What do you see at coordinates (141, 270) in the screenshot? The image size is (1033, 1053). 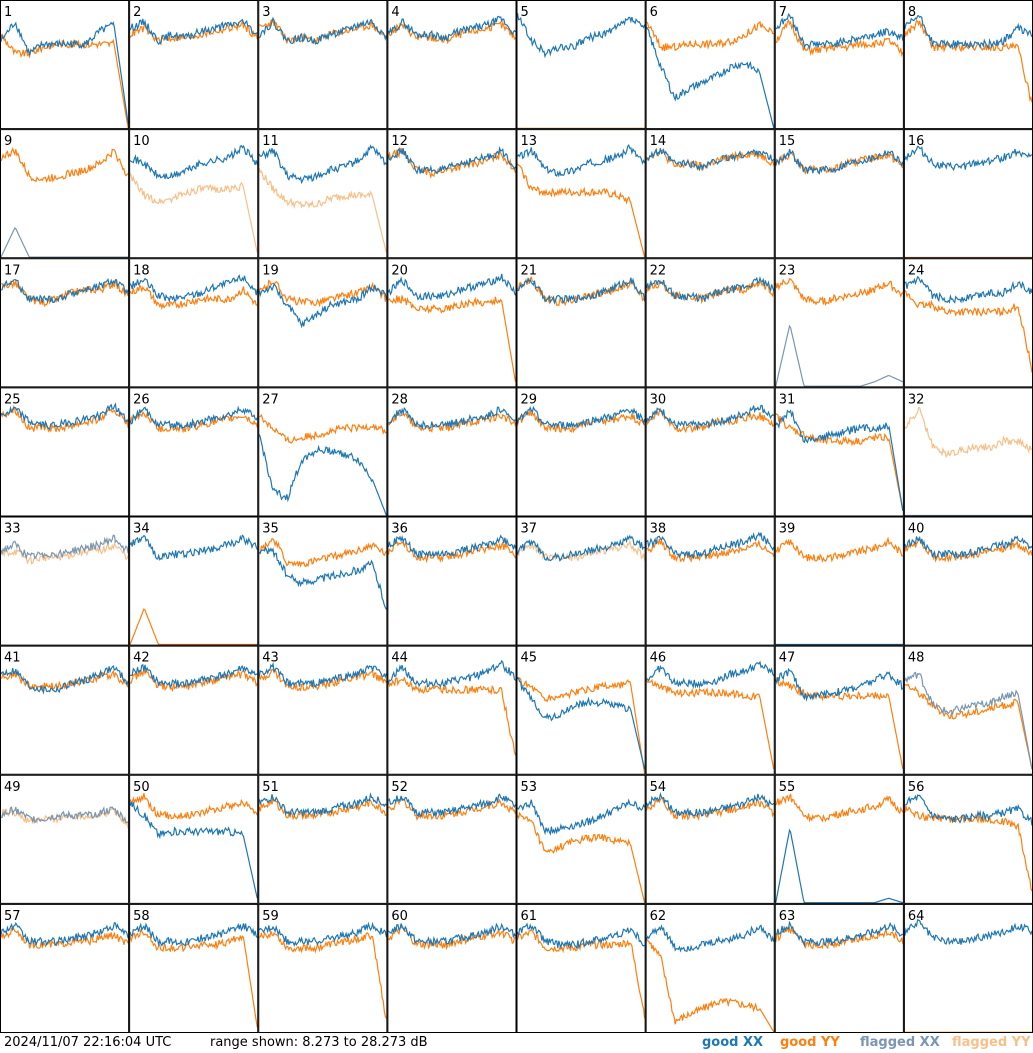 I see `panel-label-18: 18` at bounding box center [141, 270].